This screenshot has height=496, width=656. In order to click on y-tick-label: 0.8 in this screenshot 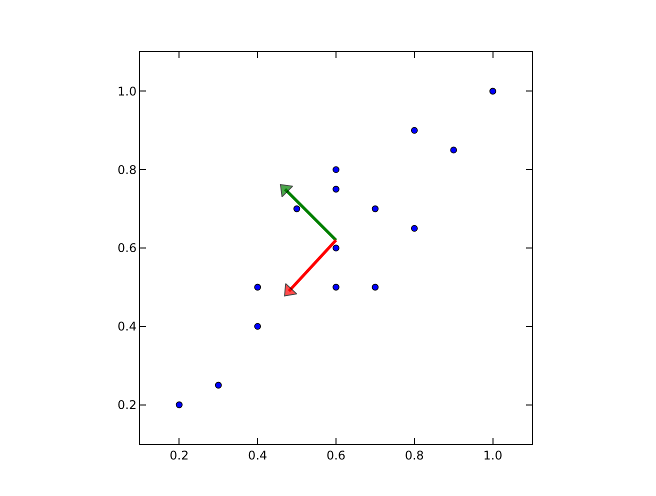, I will do `click(127, 169)`.